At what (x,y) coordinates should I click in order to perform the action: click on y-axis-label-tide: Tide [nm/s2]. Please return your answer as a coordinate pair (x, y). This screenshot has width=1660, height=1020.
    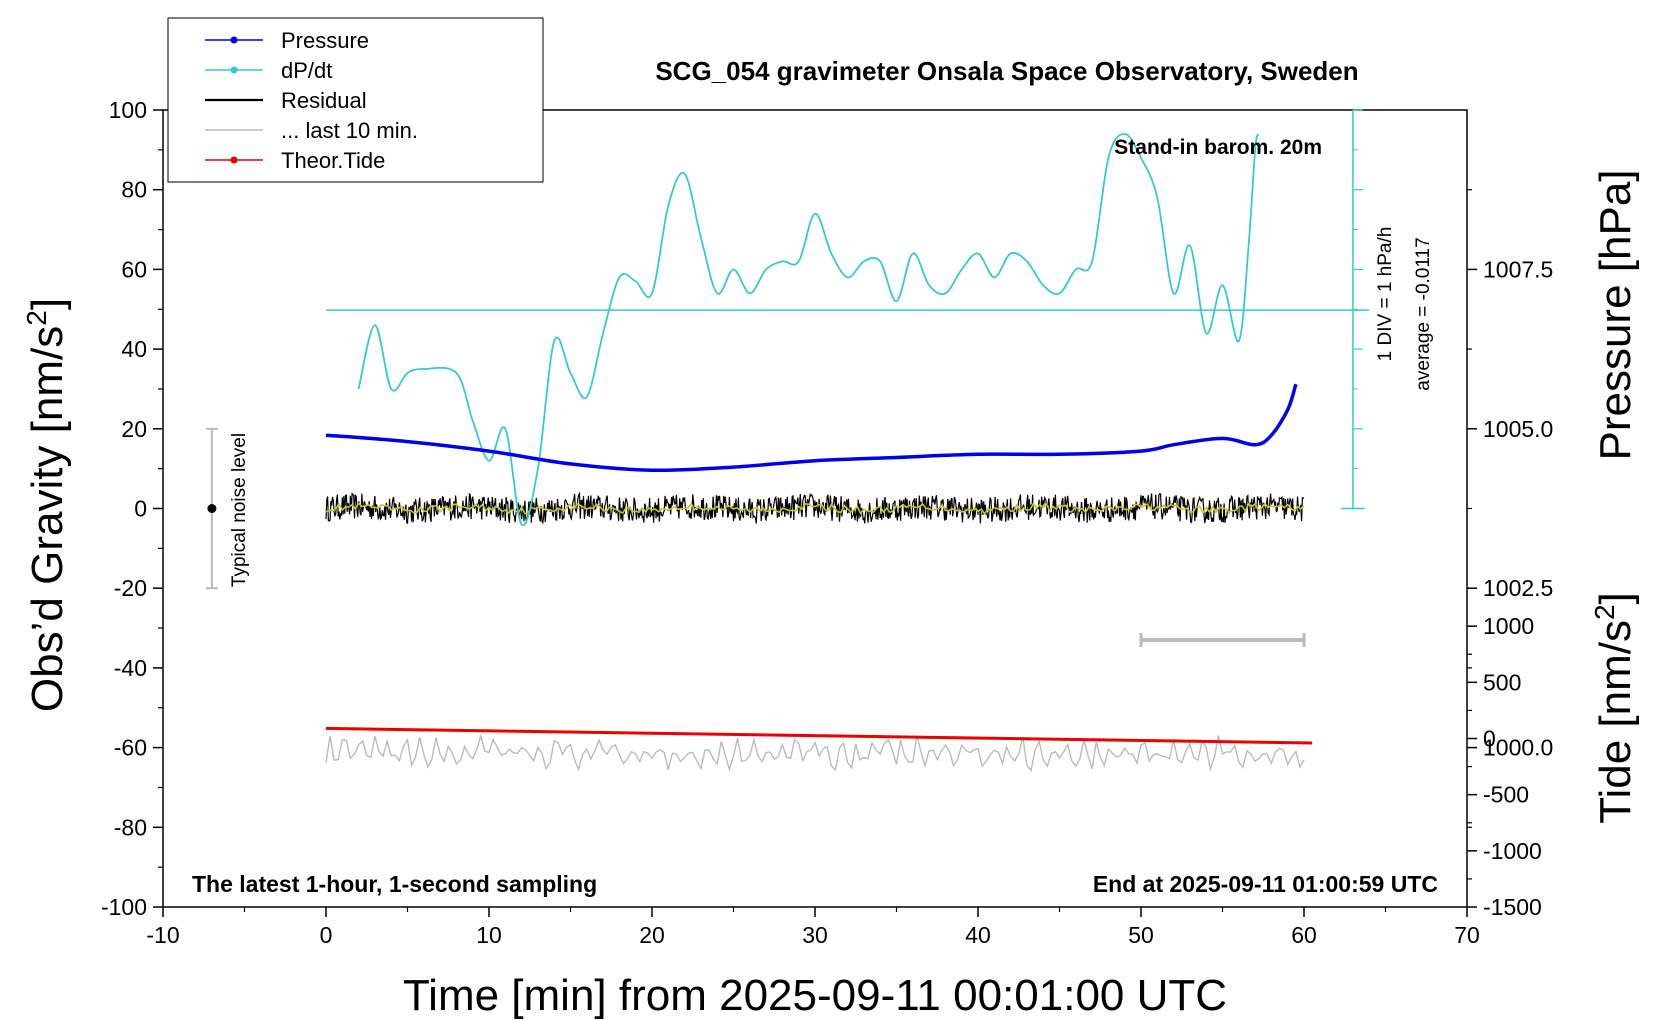
    Looking at the image, I should click on (1614, 708).